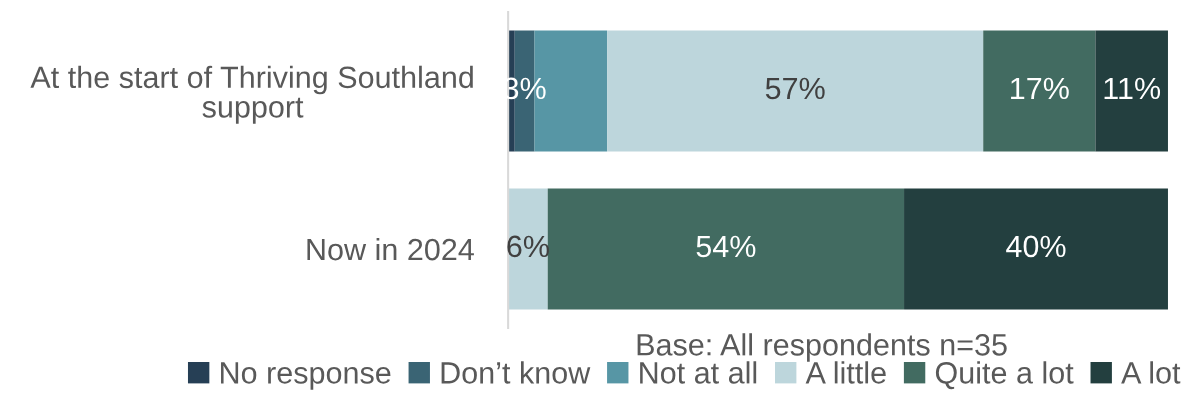 This screenshot has width=1190, height=401. What do you see at coordinates (1004, 375) in the screenshot?
I see `legend-label: Quite a lot` at bounding box center [1004, 375].